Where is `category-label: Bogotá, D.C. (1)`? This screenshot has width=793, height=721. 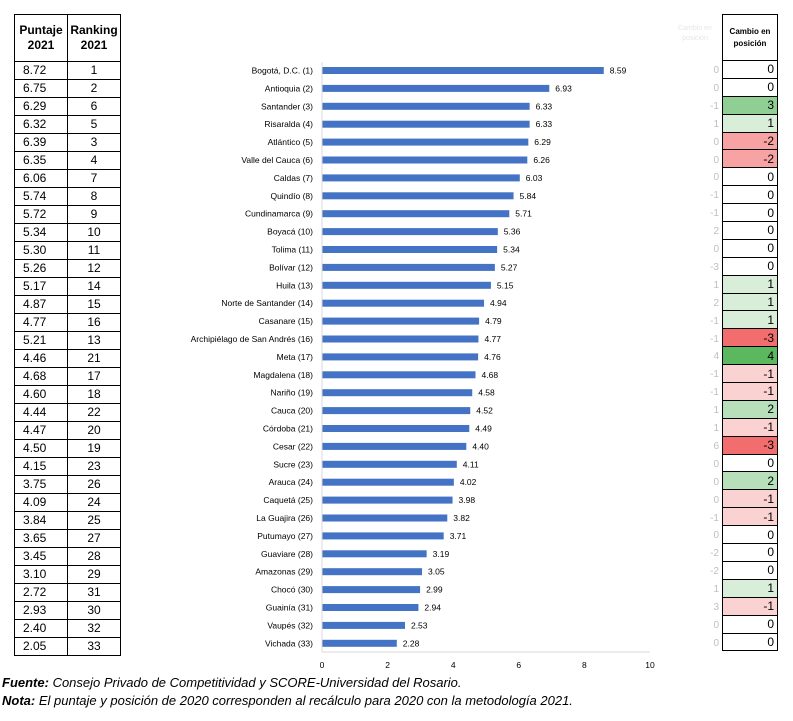 category-label: Bogotá, D.C. (1) is located at coordinates (283, 71).